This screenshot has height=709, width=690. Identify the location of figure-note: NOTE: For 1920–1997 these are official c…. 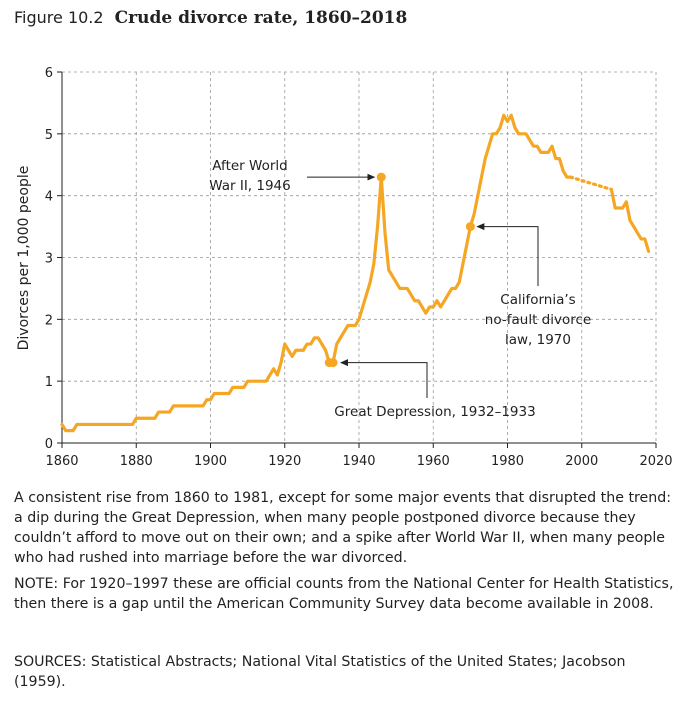
(344, 594).